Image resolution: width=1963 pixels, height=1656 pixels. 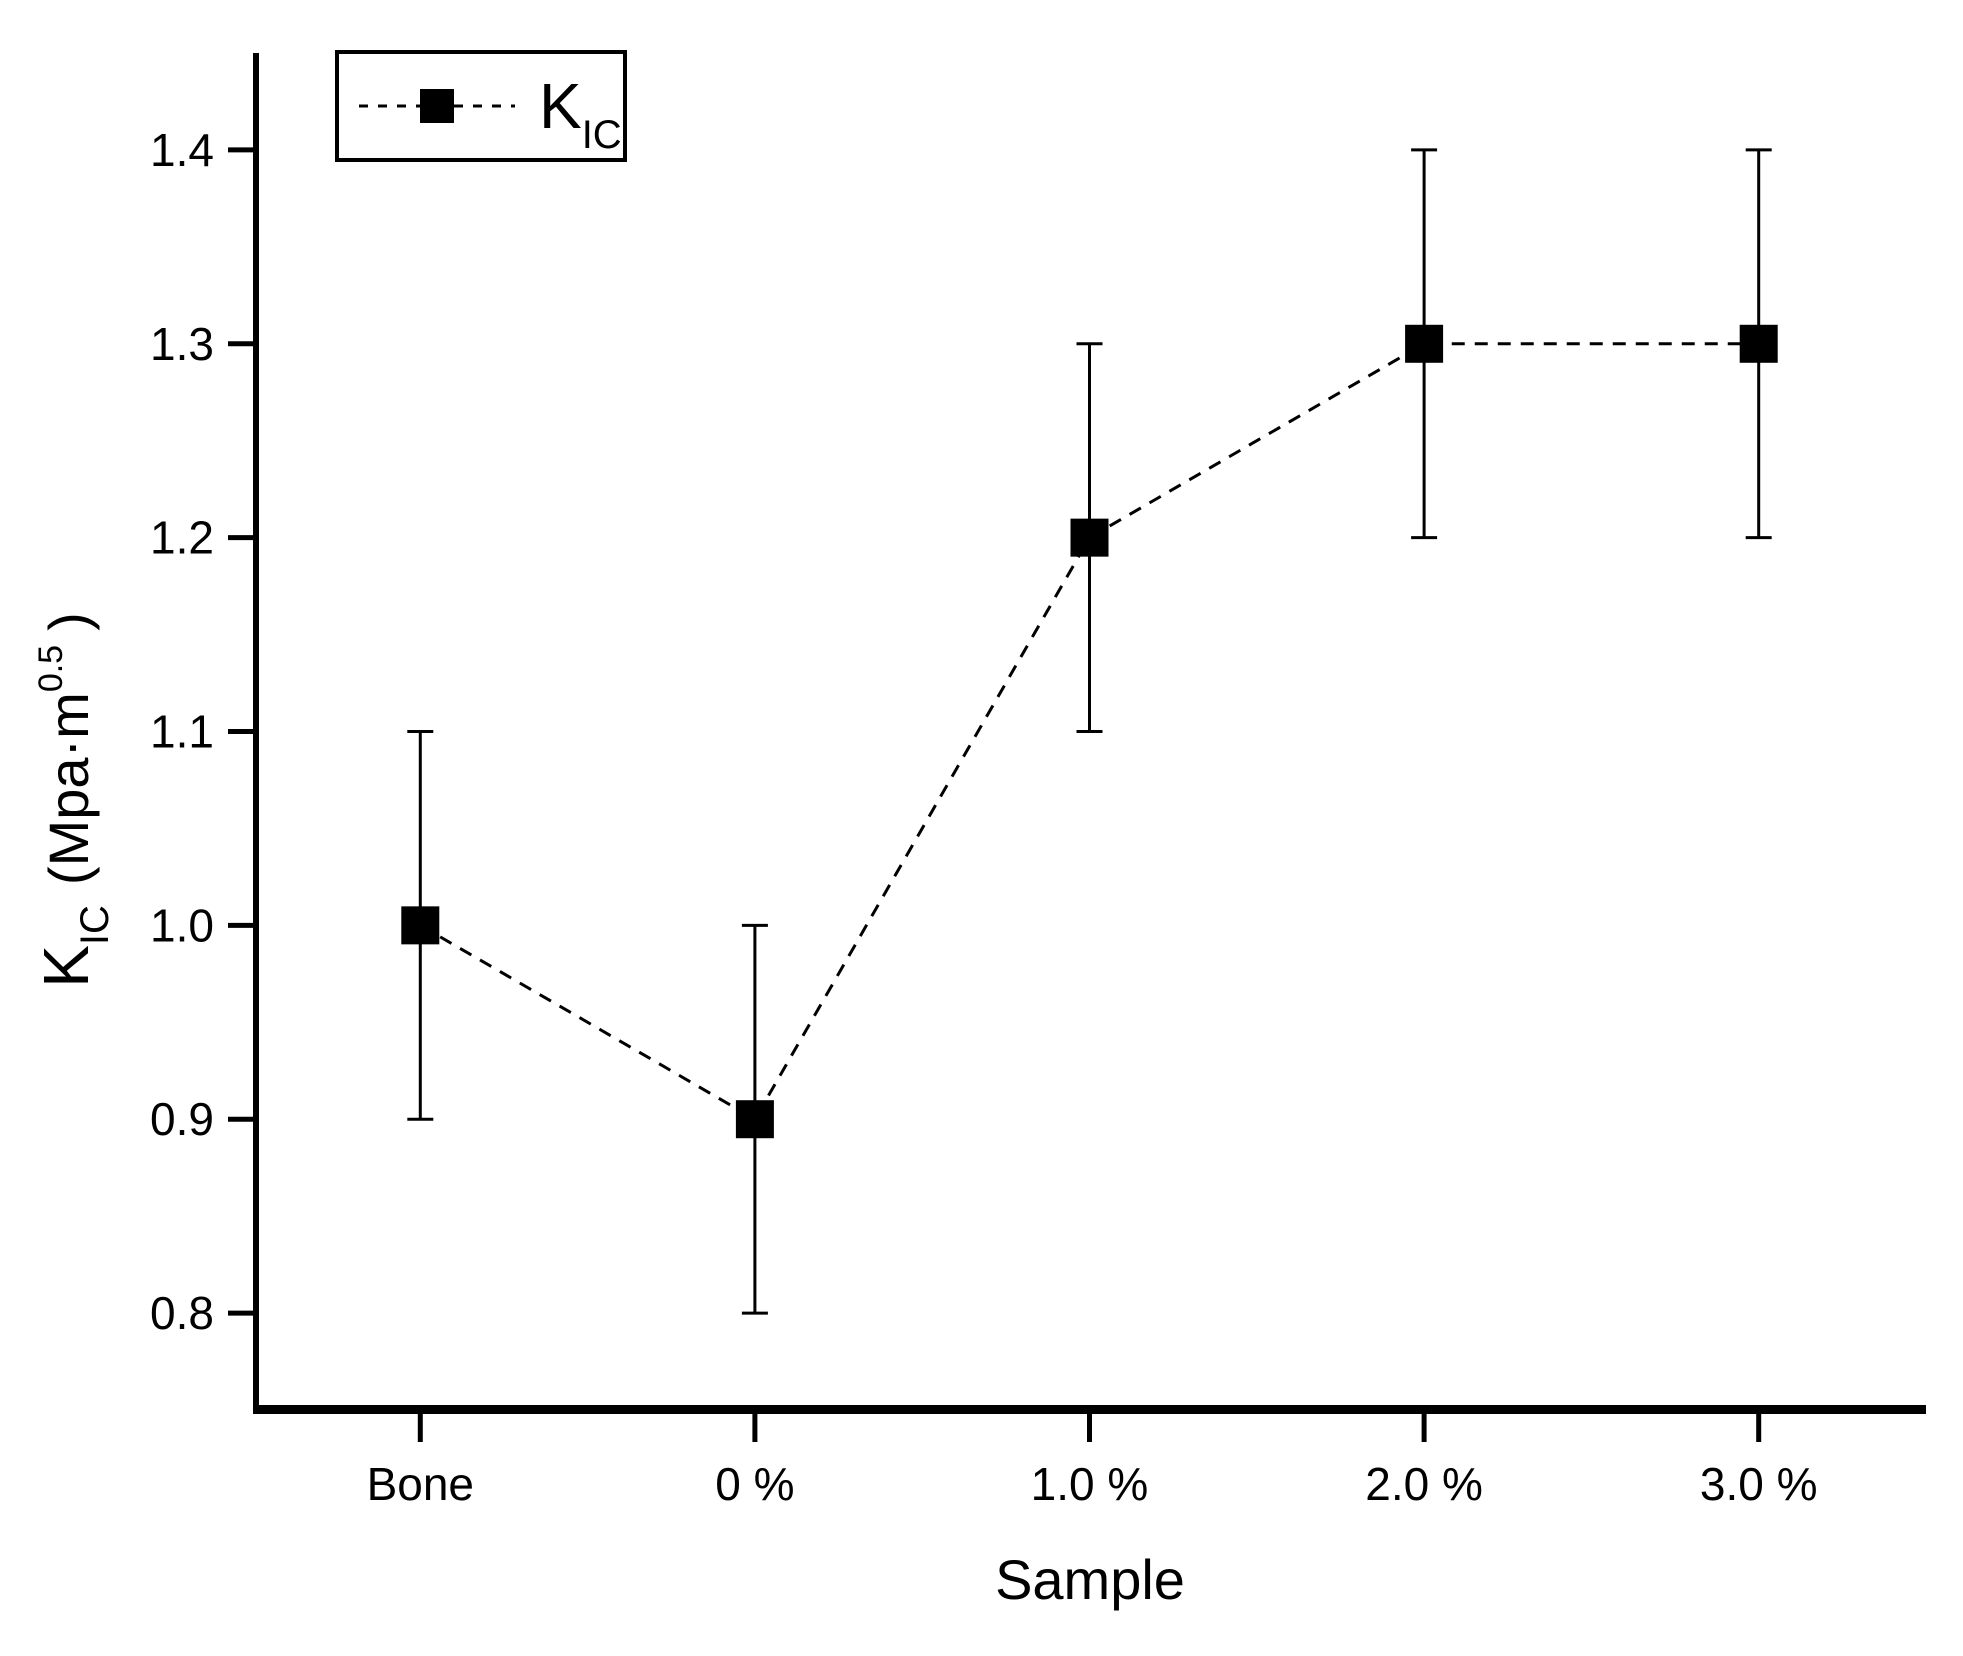 What do you see at coordinates (95, 925) in the screenshot?
I see `y-axis-symbol-sub: IC` at bounding box center [95, 925].